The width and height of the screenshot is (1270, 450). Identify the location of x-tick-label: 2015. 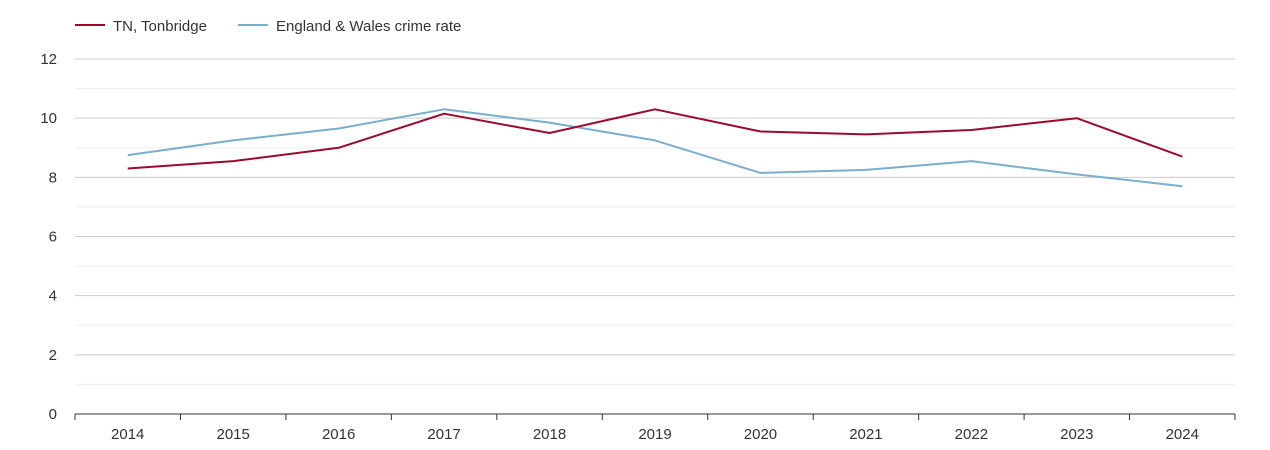
(232, 434).